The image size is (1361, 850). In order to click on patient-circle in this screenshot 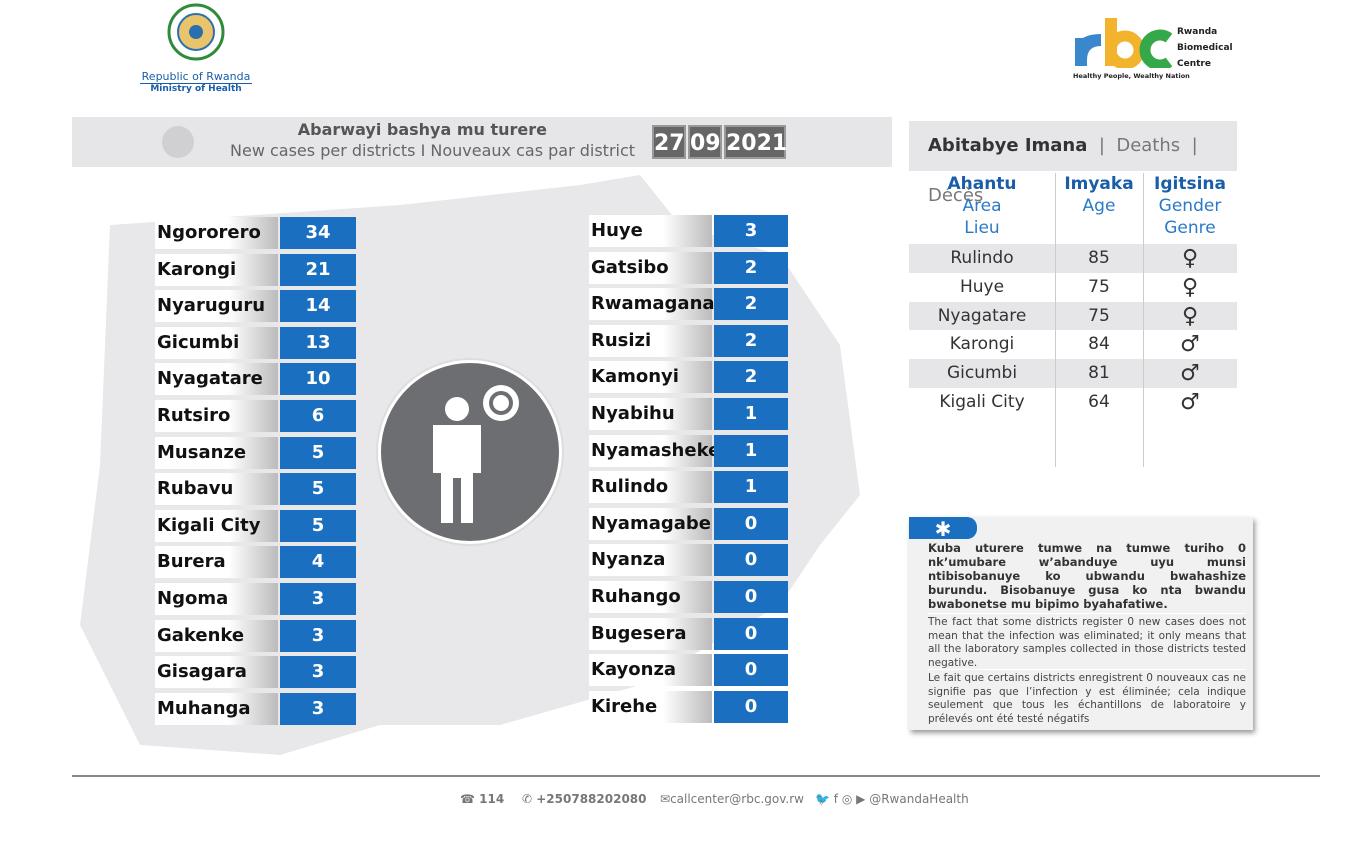, I will do `click(470, 452)`.